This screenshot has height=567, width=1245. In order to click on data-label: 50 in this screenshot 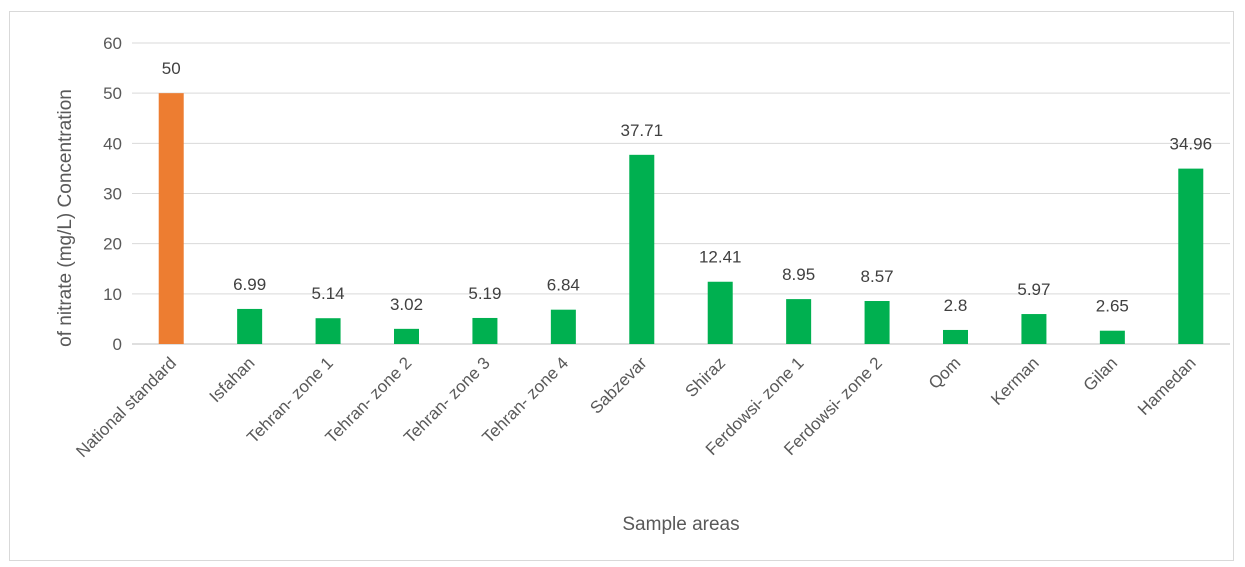, I will do `click(171, 68)`.